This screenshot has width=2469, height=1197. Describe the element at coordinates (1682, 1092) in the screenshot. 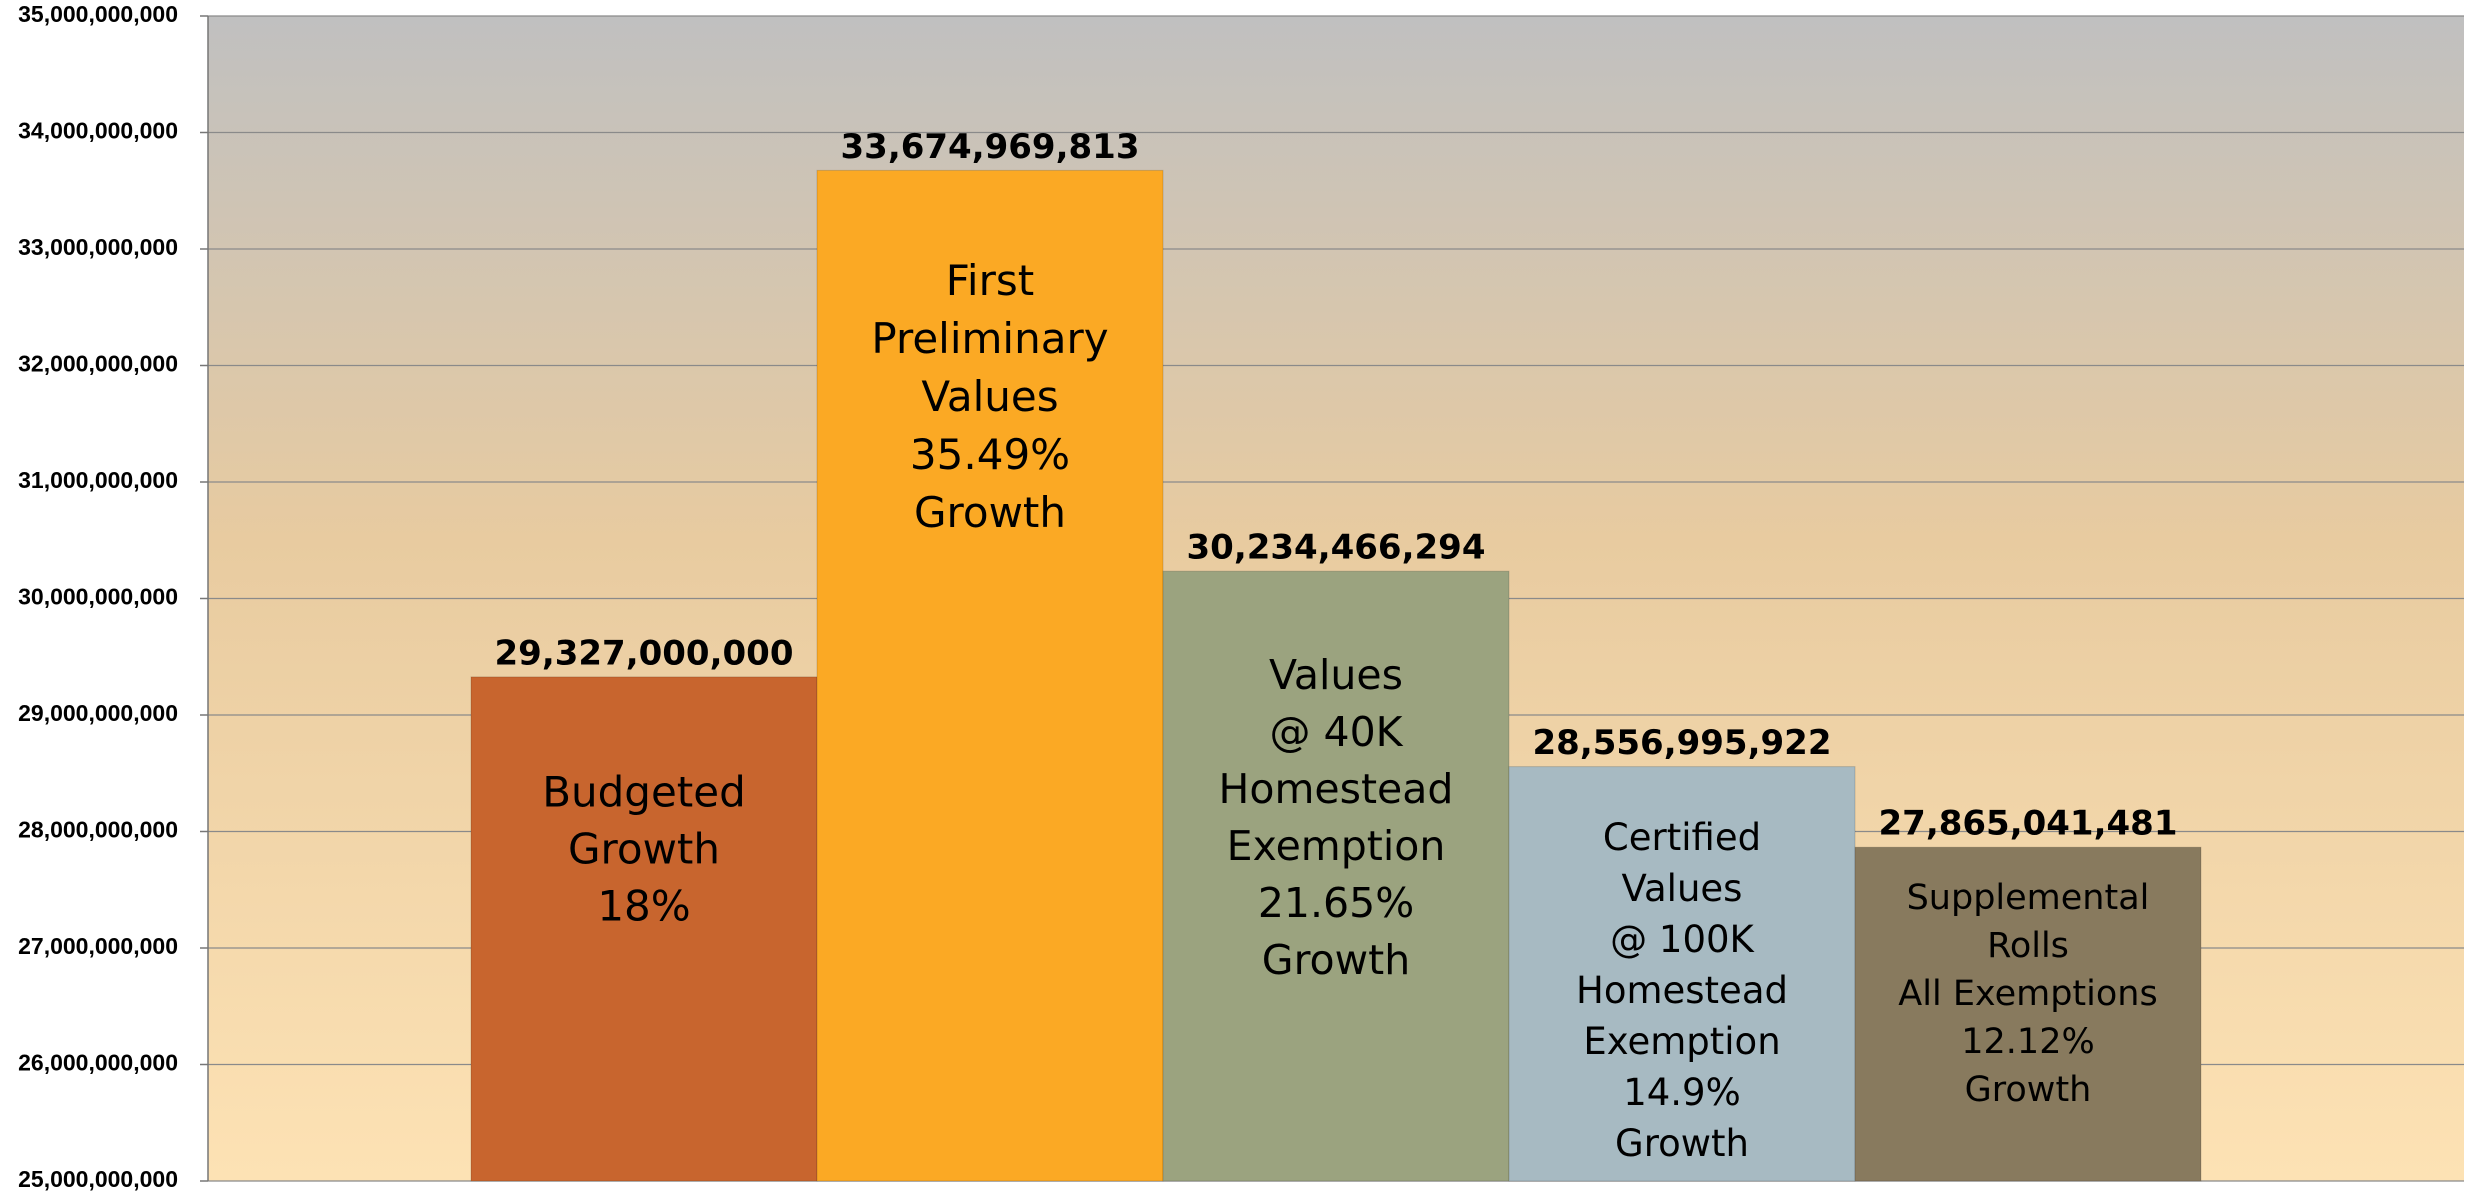

I see `bar-label: 14.9%` at that location.